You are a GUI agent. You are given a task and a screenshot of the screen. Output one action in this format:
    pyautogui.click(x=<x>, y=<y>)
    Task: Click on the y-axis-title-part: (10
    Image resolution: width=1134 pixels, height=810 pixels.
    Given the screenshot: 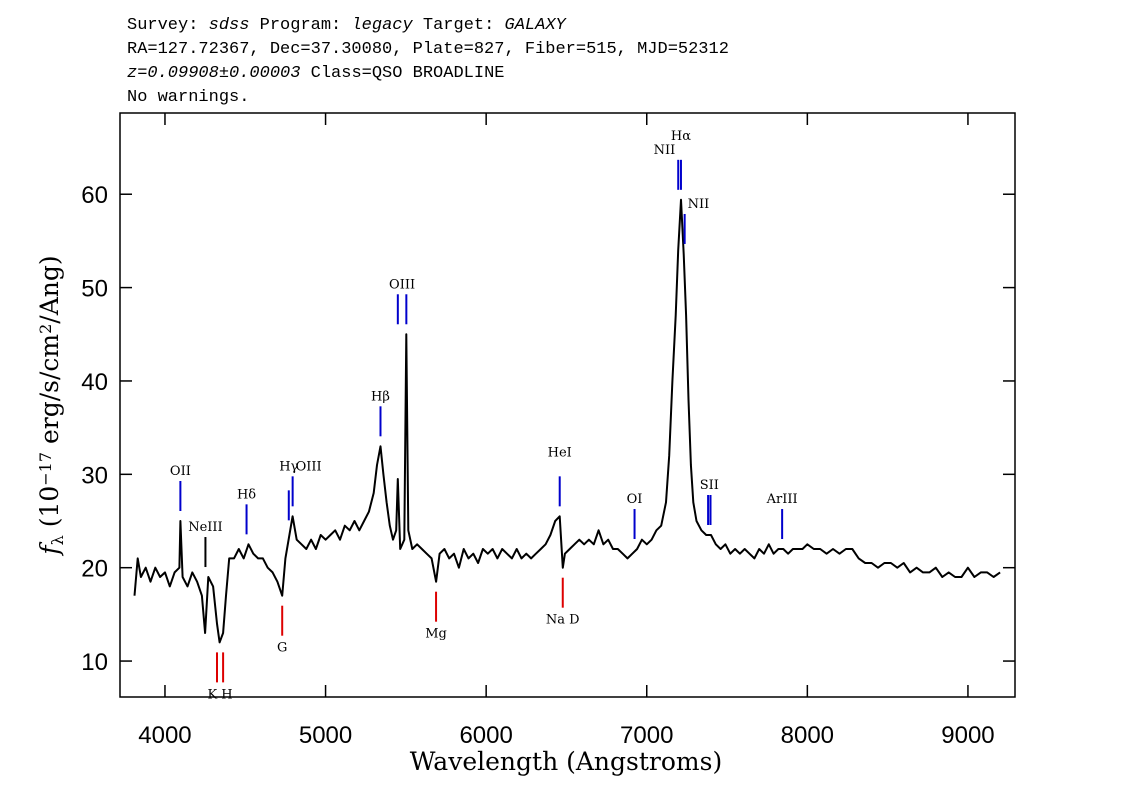 What is the action you would take?
    pyautogui.click(x=49, y=511)
    